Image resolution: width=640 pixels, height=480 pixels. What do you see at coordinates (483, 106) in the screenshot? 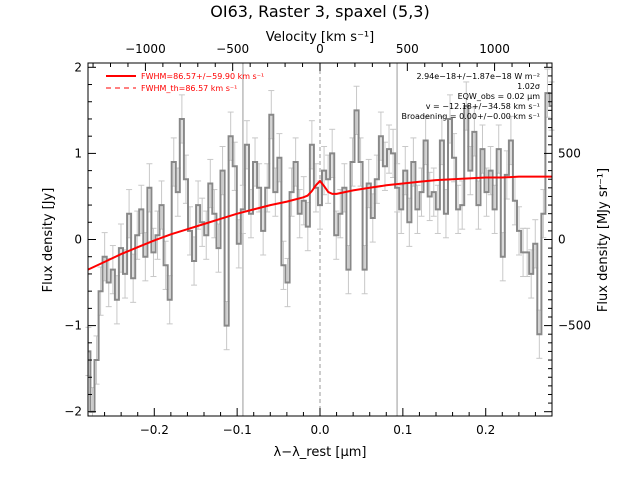
I see `annotation-line: v = −12.18+/−34.58 km s⁻¹` at bounding box center [483, 106].